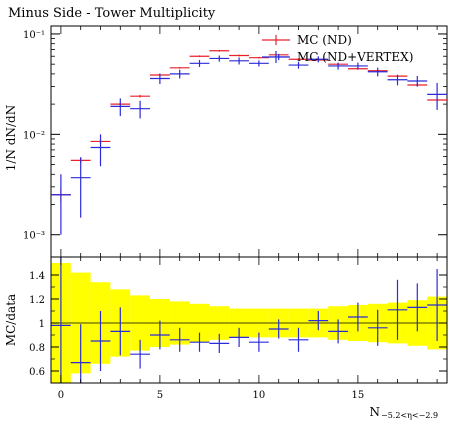  What do you see at coordinates (11, 138) in the screenshot?
I see `top-y-axis-label: 1/N dN/dN` at bounding box center [11, 138].